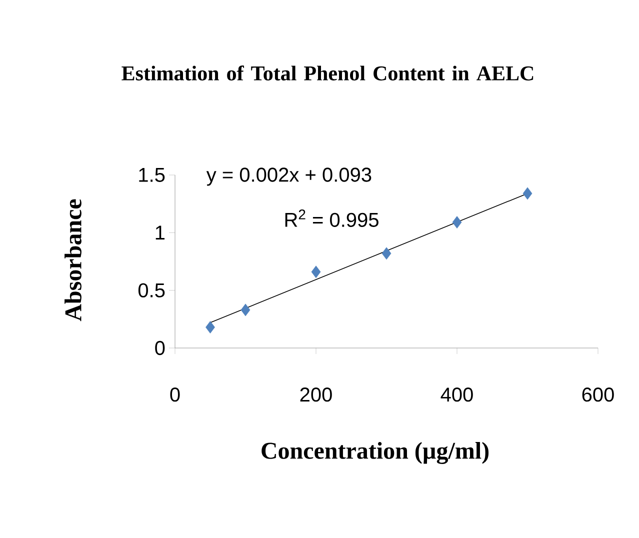 The width and height of the screenshot is (639, 538). Describe the element at coordinates (289, 177) in the screenshot. I see `annotation: y = 0.002x + 0.093` at that location.